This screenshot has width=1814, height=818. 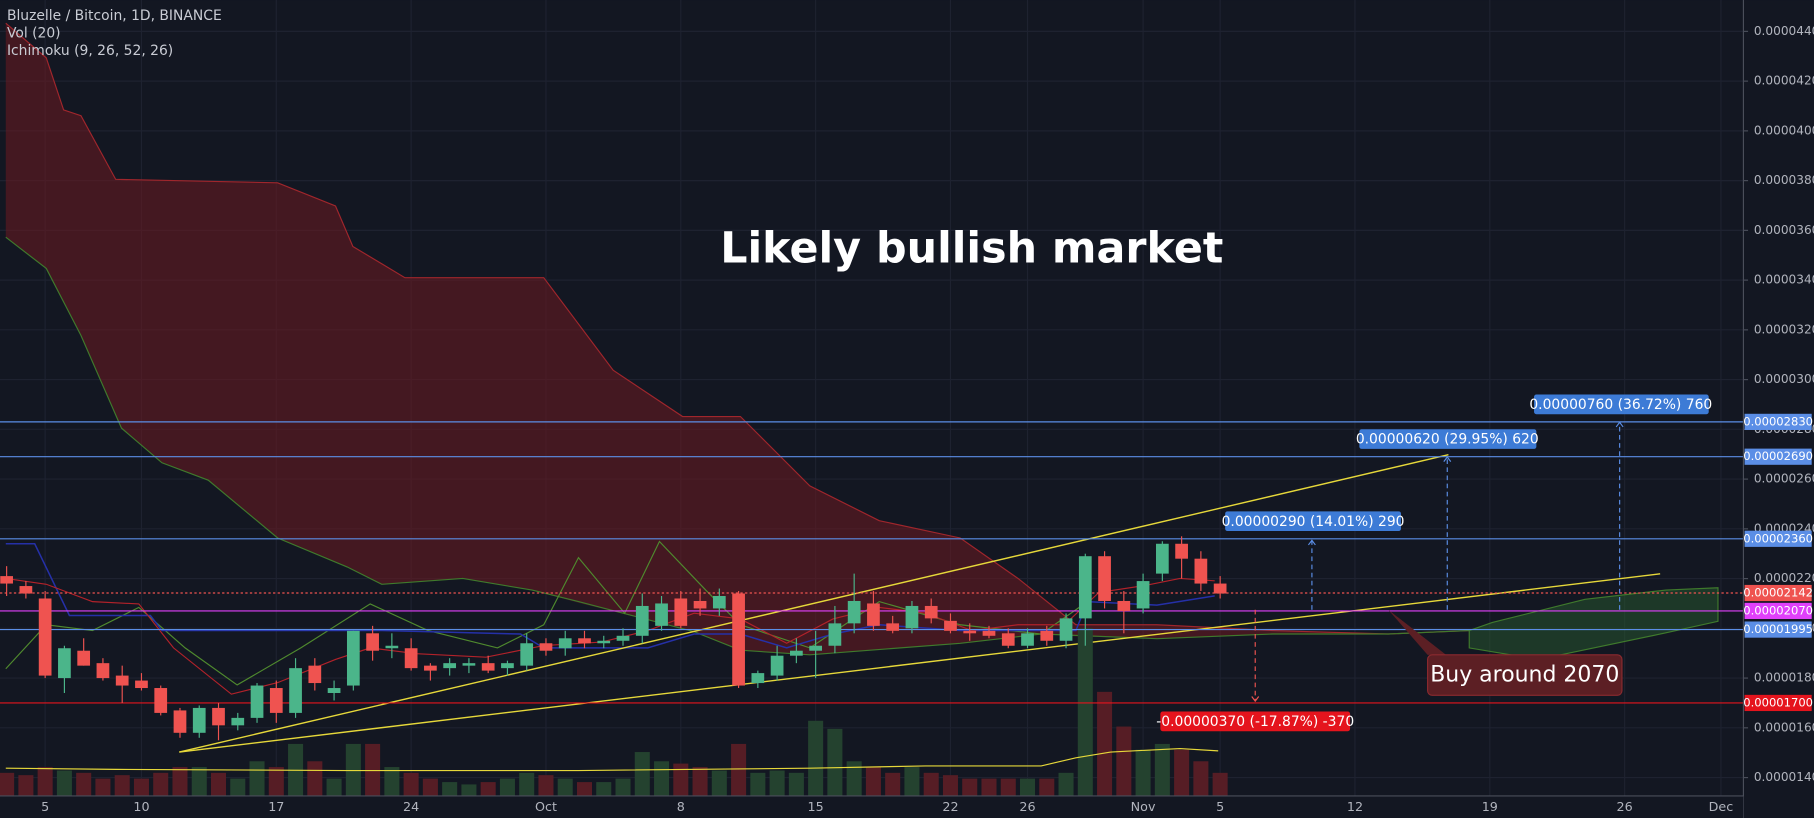 I want to click on x-tick-label: 17, so click(x=276, y=806).